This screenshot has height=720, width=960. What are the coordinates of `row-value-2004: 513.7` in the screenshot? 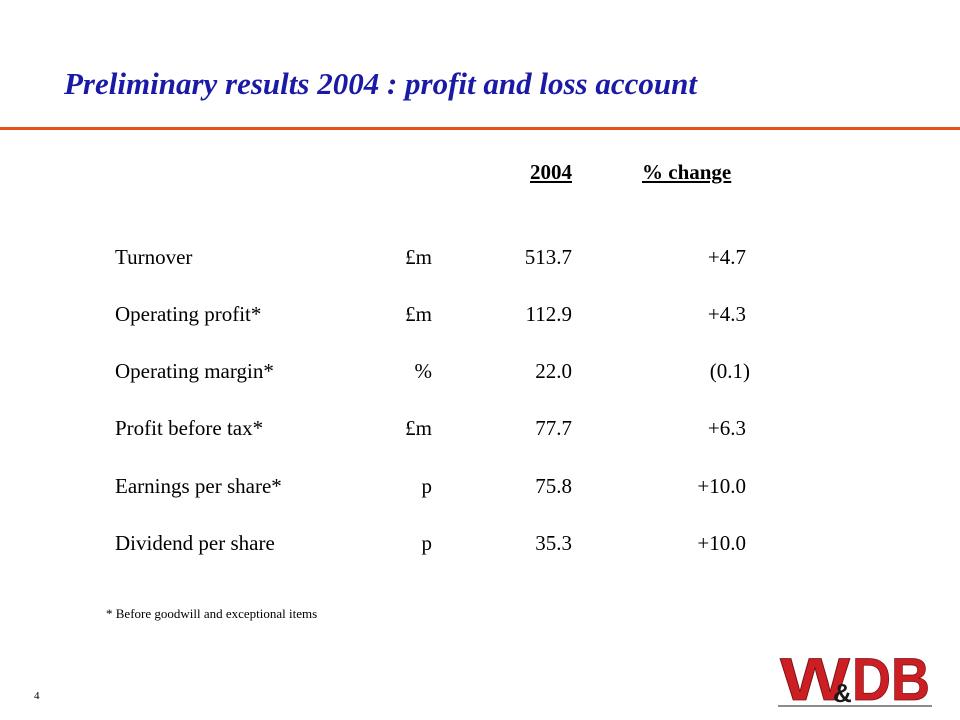 It's located at (548, 257).